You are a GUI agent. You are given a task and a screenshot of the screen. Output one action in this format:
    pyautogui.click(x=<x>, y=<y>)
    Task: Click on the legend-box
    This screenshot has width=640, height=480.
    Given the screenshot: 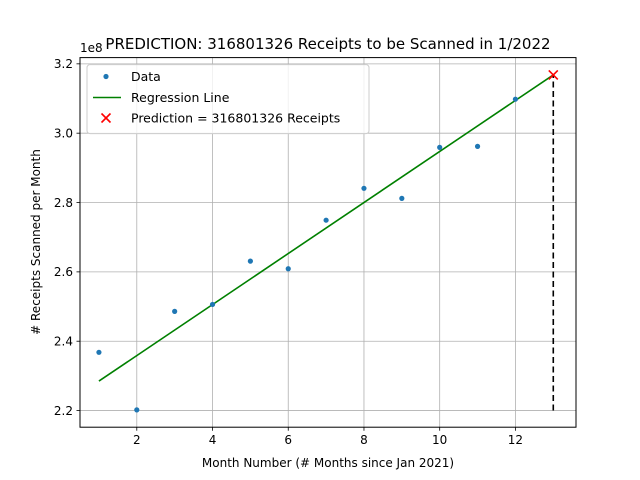 What is the action you would take?
    pyautogui.click(x=228, y=99)
    